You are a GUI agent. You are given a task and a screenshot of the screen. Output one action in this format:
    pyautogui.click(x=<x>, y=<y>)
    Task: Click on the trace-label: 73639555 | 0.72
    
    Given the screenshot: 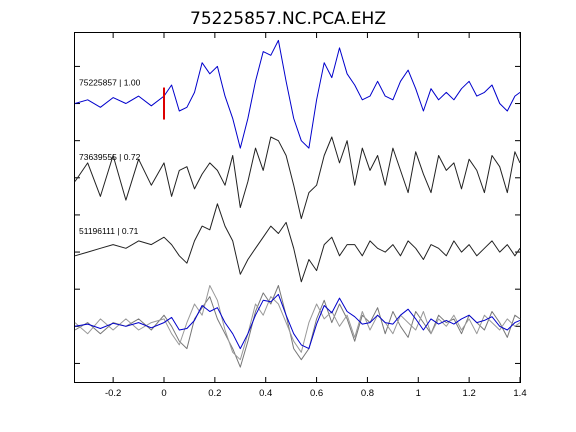 What is the action you would take?
    pyautogui.click(x=110, y=157)
    